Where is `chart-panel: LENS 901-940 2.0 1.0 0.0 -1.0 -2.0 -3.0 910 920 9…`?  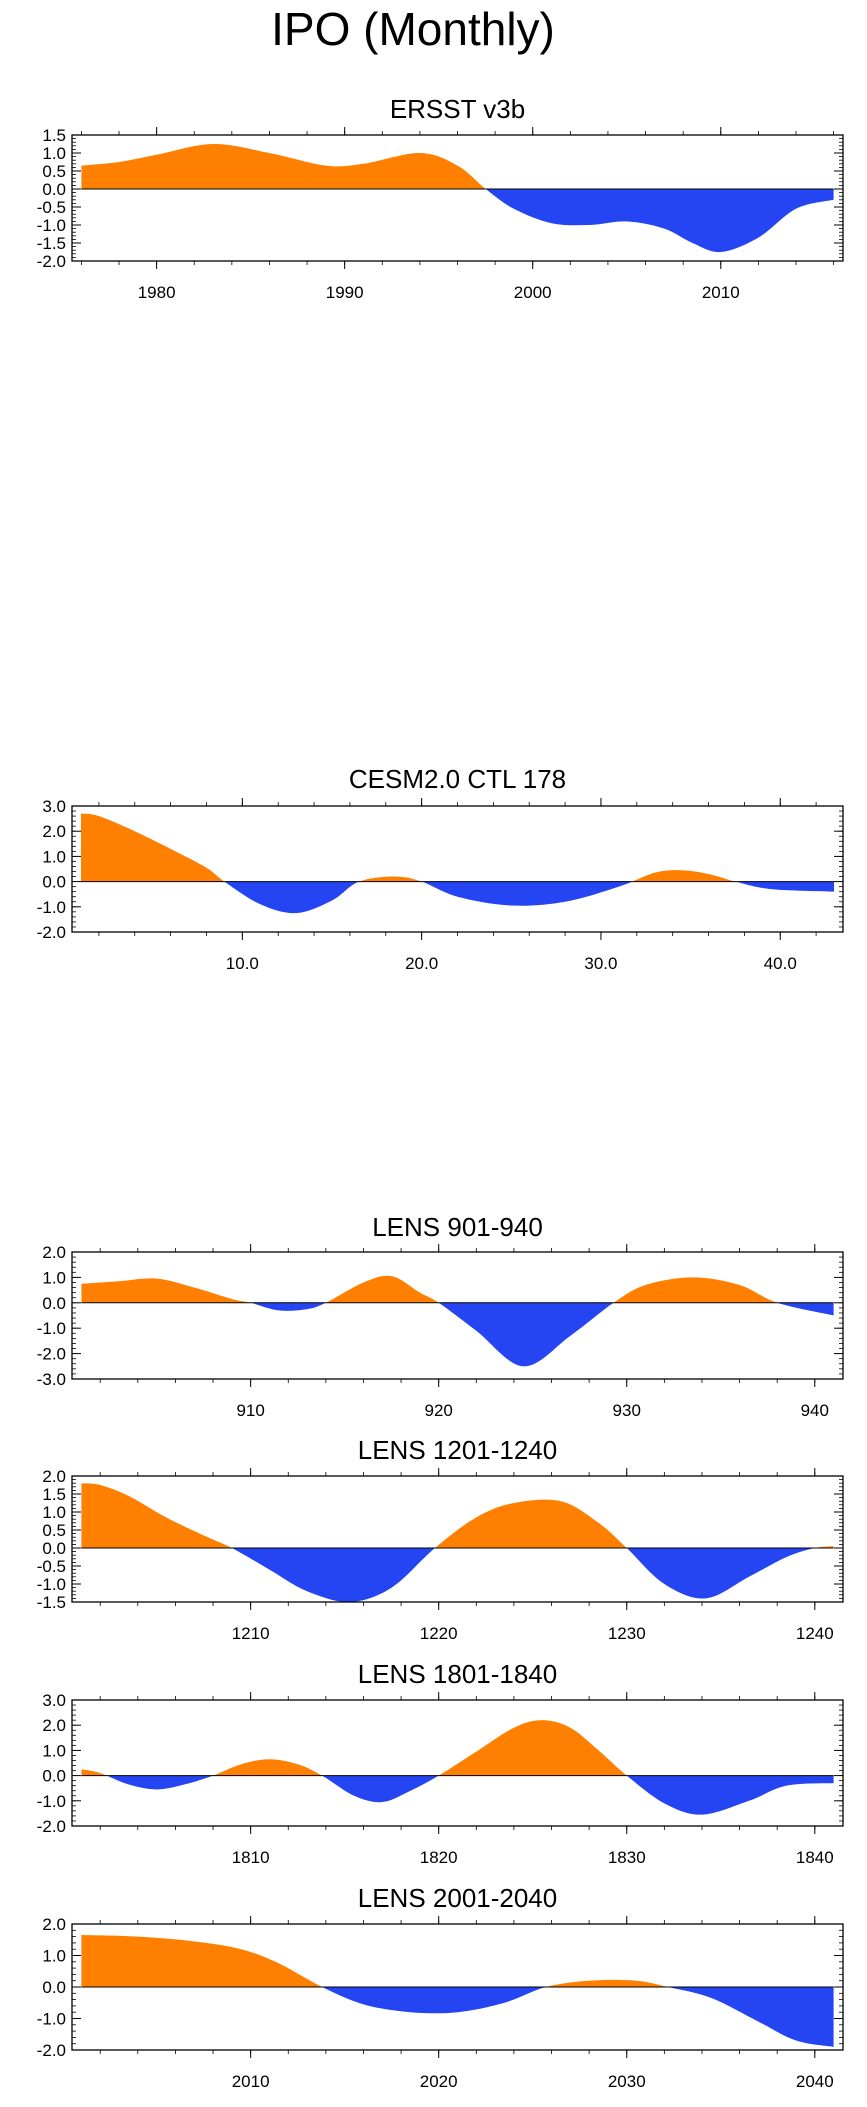 chart-panel: LENS 901-940 2.0 1.0 0.0 -1.0 -2.0 -3.0 910 920 9… is located at coordinates (440, 1316).